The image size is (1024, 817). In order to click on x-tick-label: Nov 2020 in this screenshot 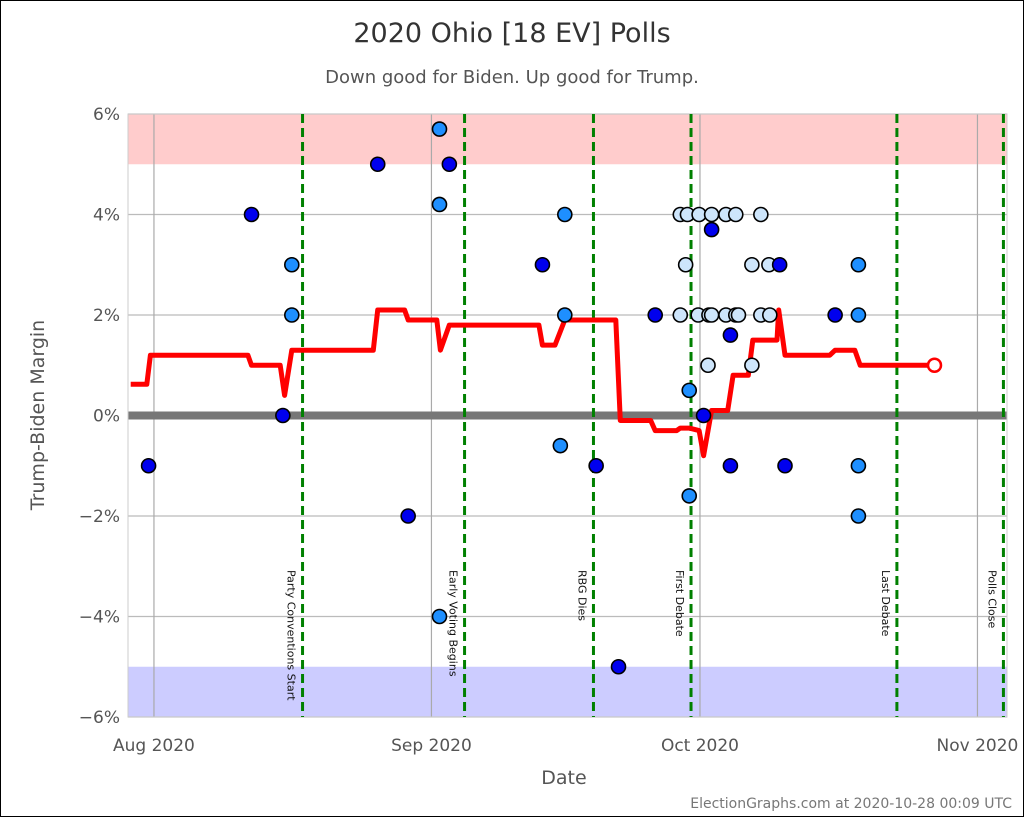, I will do `click(978, 746)`.